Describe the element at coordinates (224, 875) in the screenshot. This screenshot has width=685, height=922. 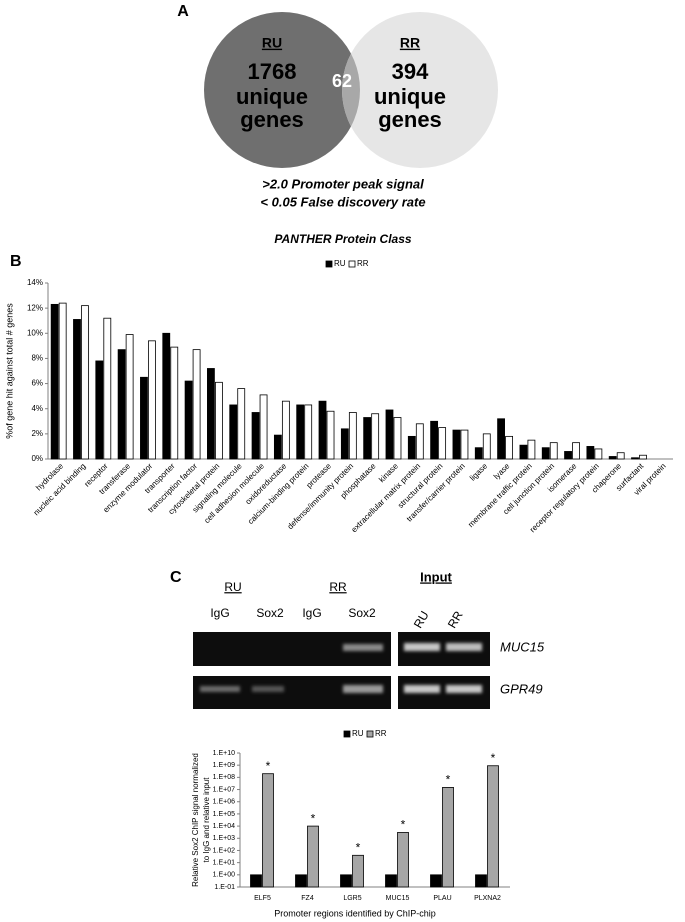
I see `y-tick-label: 1.E+00` at that location.